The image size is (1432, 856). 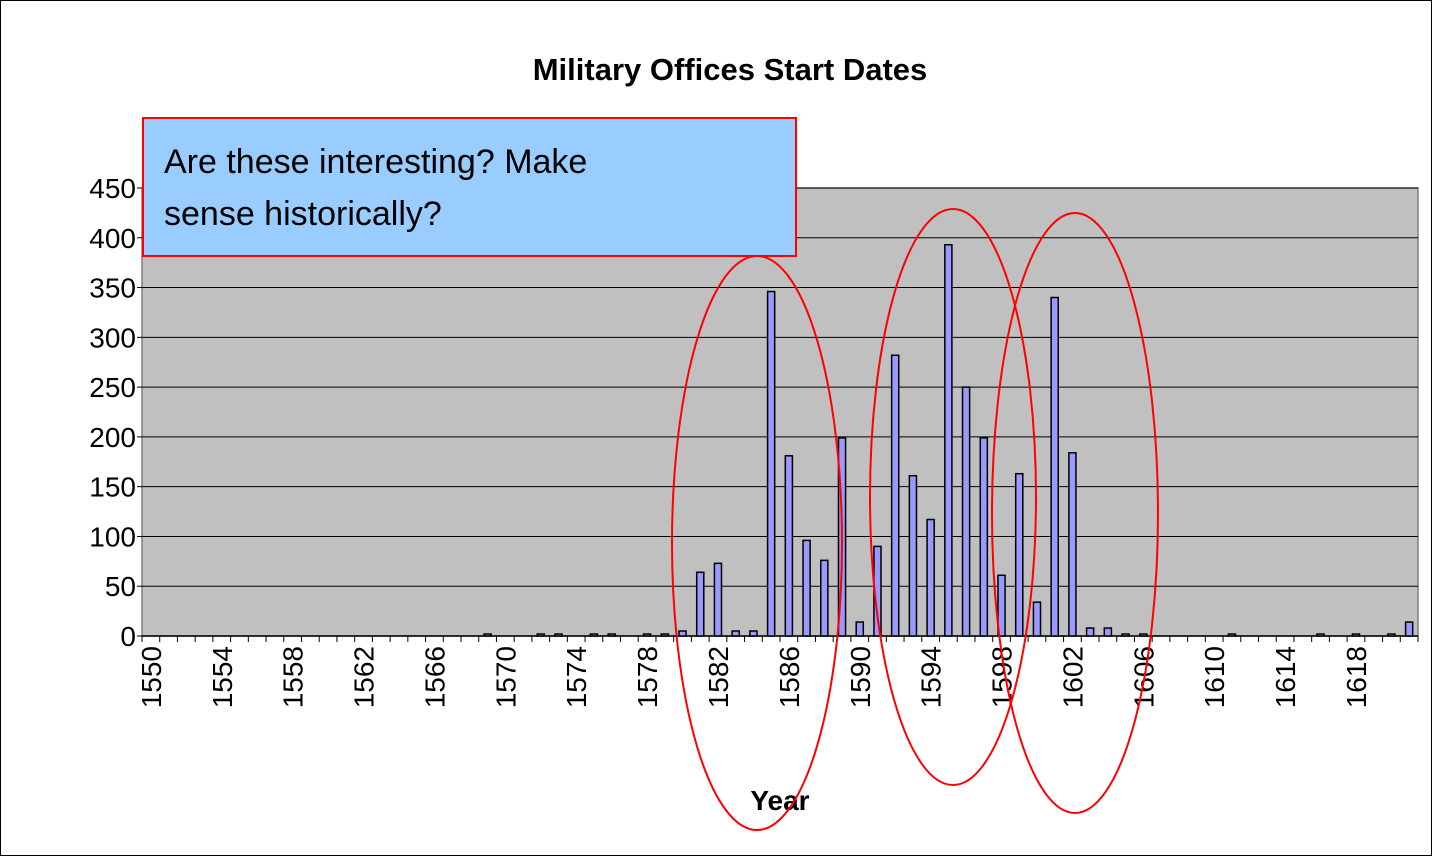 What do you see at coordinates (128, 636) in the screenshot?
I see `y-tick-label: 0` at bounding box center [128, 636].